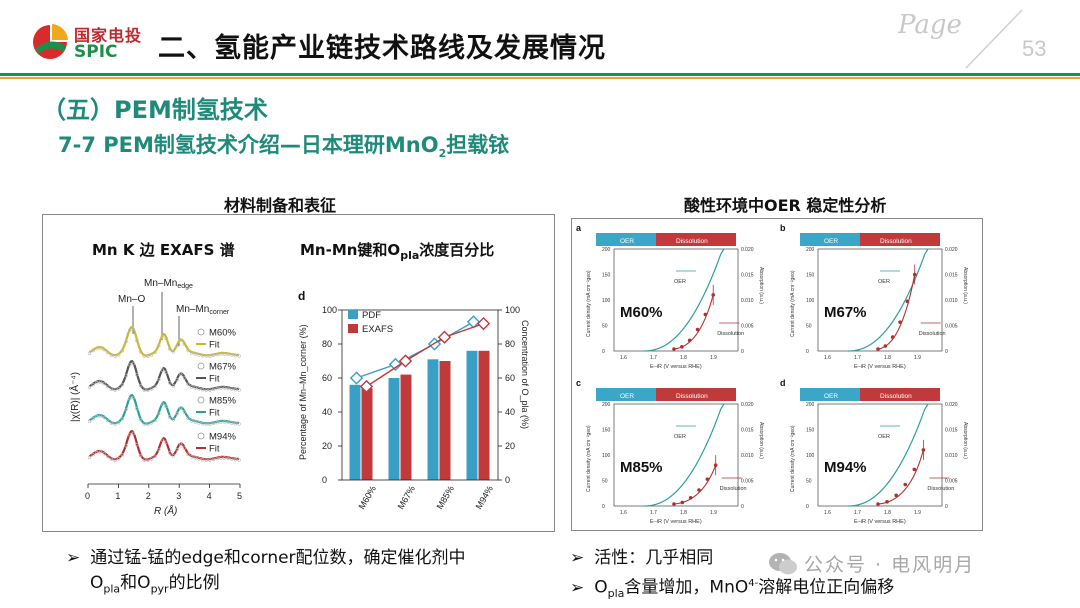 The width and height of the screenshot is (1080, 608). What do you see at coordinates (327, 446) in the screenshot?
I see `bar-ytick: 20` at bounding box center [327, 446].